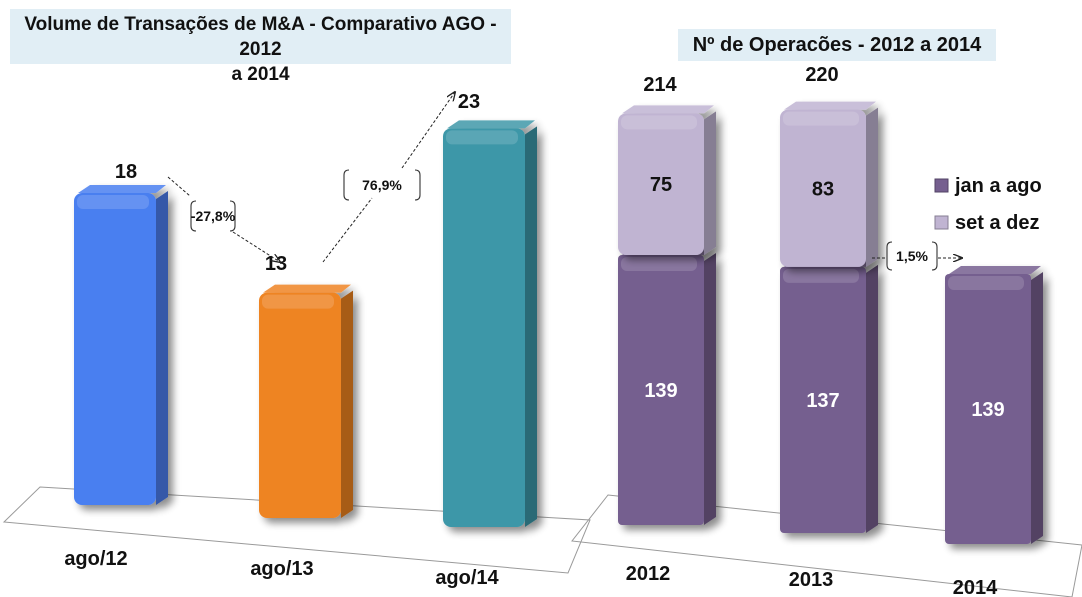 This screenshot has height=597, width=1082. What do you see at coordinates (484, 328) in the screenshot?
I see `bar-ago-14-front` at bounding box center [484, 328].